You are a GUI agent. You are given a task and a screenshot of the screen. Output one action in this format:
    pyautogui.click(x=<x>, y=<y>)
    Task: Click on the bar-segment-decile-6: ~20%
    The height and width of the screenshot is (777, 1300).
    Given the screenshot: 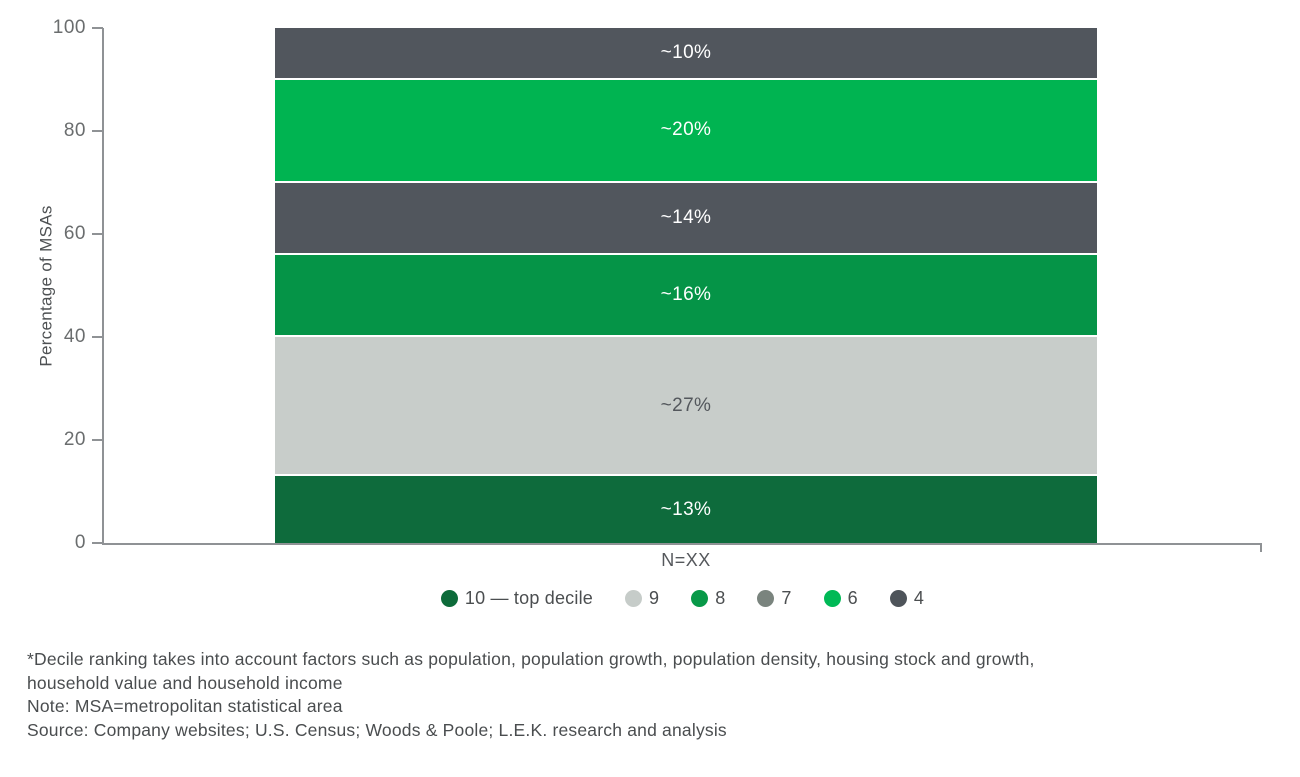 What is the action you would take?
    pyautogui.click(x=686, y=131)
    